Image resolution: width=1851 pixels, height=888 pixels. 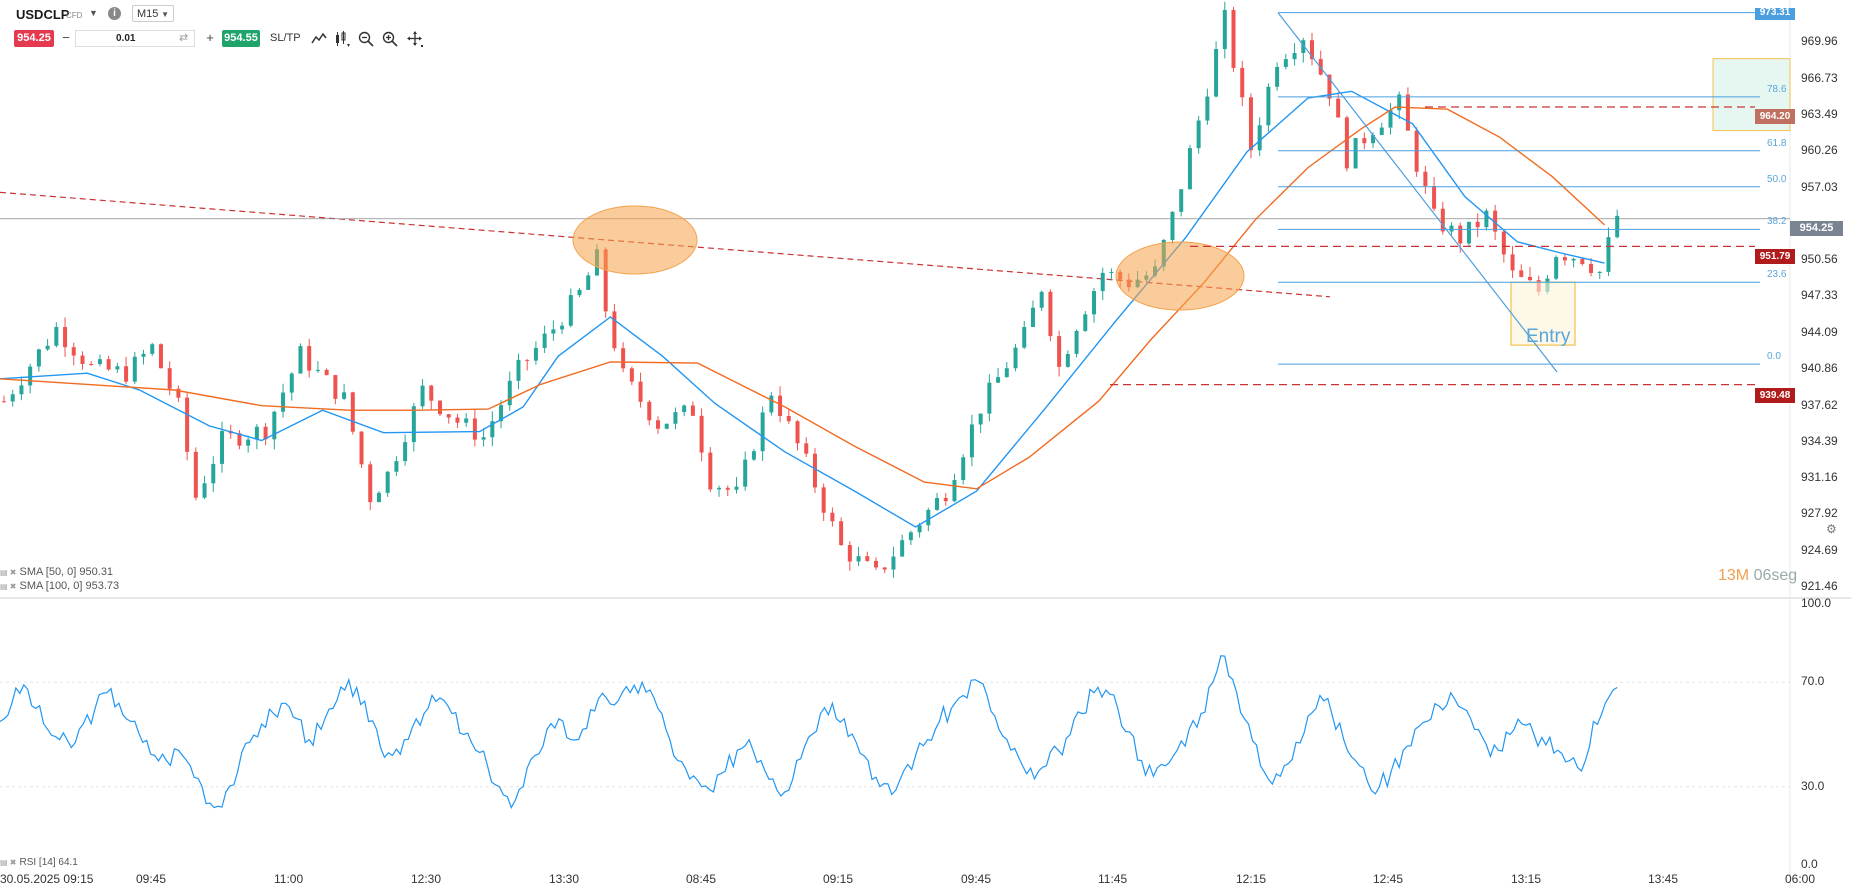 I want to click on symbol-dropdown-icon: ▼, so click(x=93, y=13).